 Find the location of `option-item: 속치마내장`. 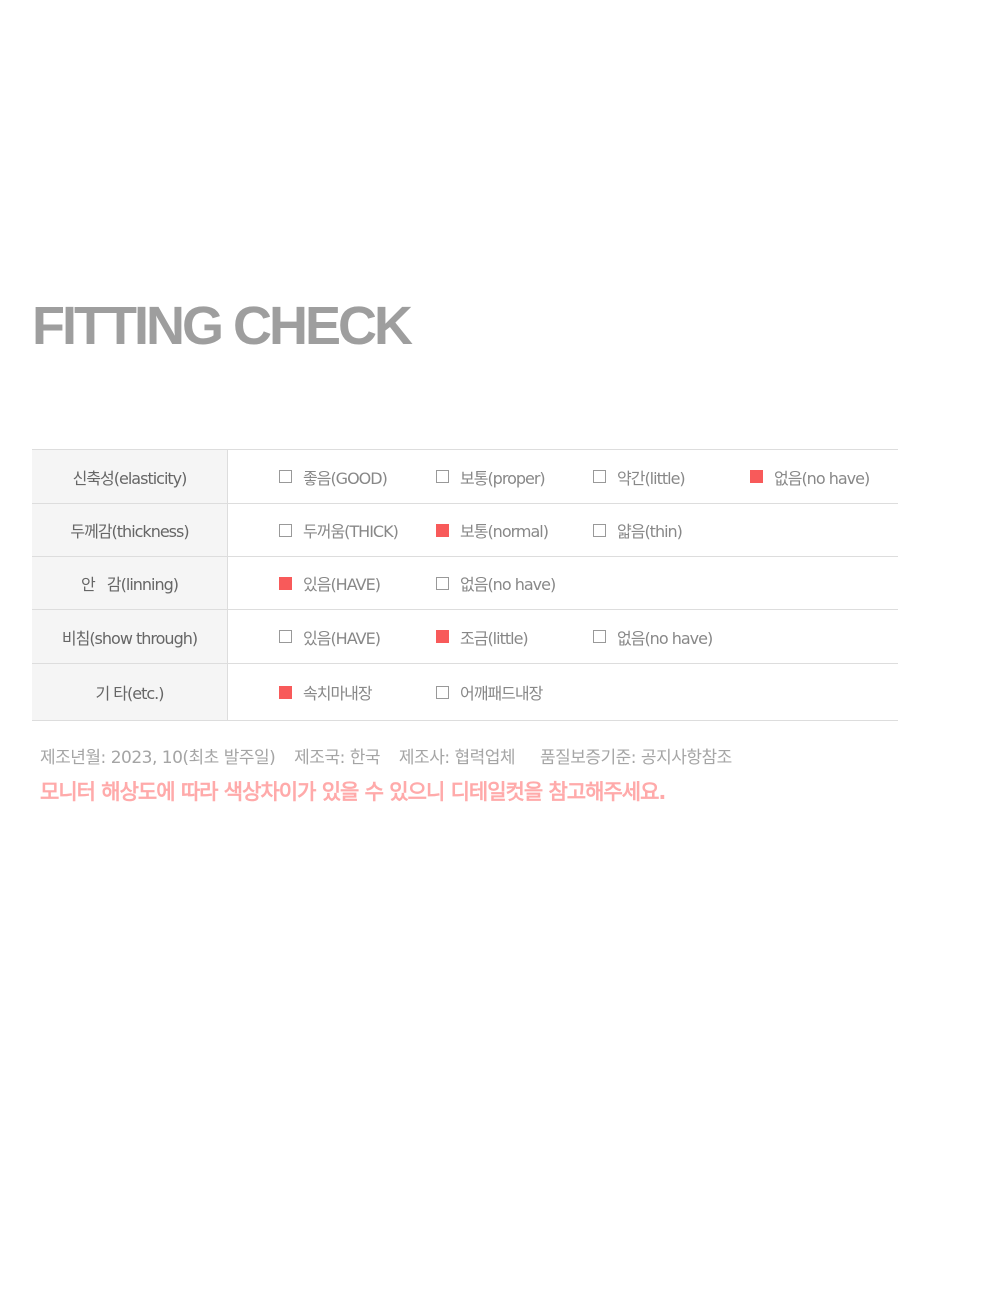

option-item: 속치마내장 is located at coordinates (326, 692).